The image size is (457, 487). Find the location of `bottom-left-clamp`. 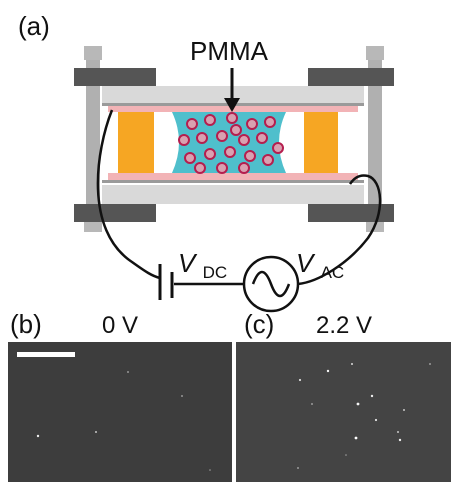

bottom-left-clamp is located at coordinates (115, 213).